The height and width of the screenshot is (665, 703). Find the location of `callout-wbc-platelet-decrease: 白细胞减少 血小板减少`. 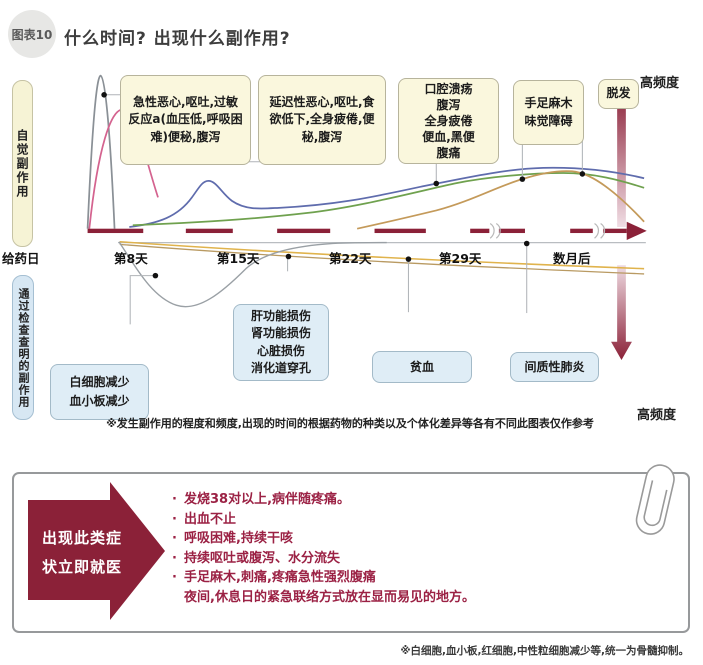

callout-wbc-platelet-decrease: 白细胞减少 血小板减少 is located at coordinates (99, 392).